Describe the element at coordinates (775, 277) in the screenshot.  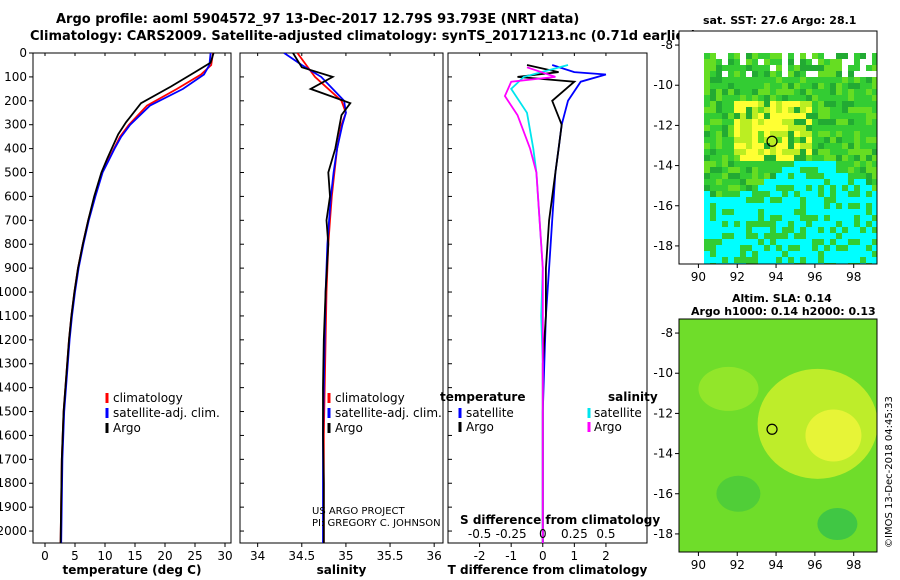
I see `x-tick-label: 94` at that location.